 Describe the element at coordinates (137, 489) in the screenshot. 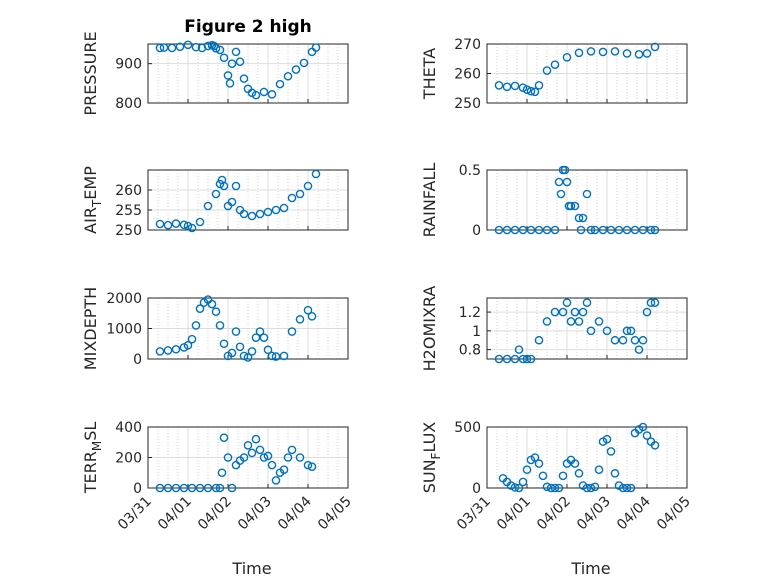

I see `panel-7-ytick-label: 0` at that location.